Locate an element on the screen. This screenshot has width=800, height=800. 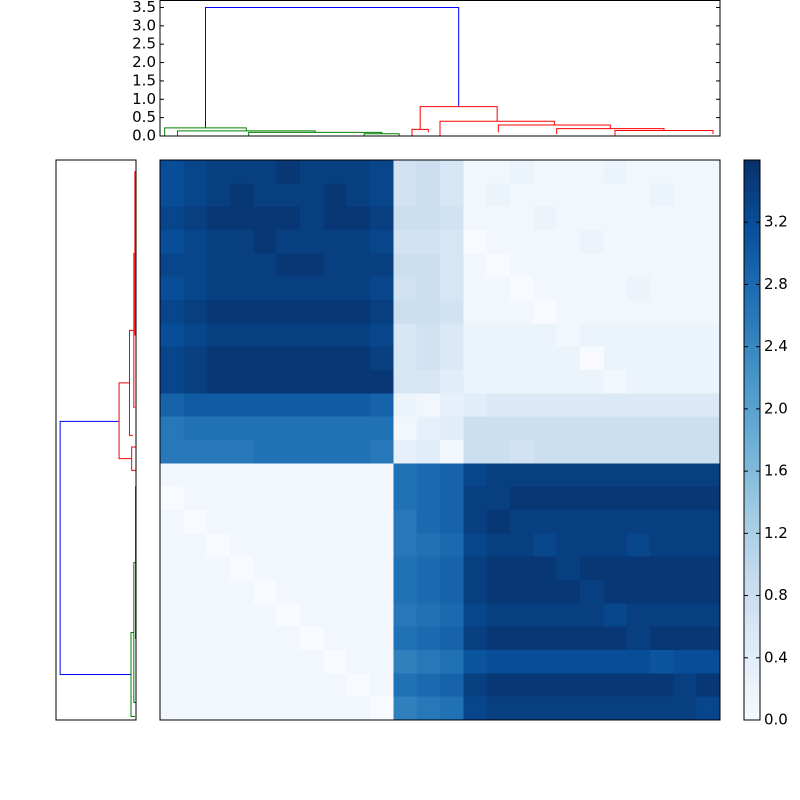
colorbar is located at coordinates (752, 440).